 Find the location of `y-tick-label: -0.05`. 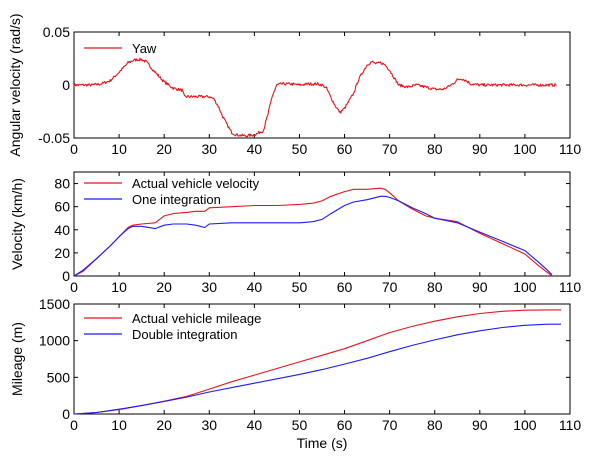

y-tick-label: -0.05 is located at coordinates (54, 138).